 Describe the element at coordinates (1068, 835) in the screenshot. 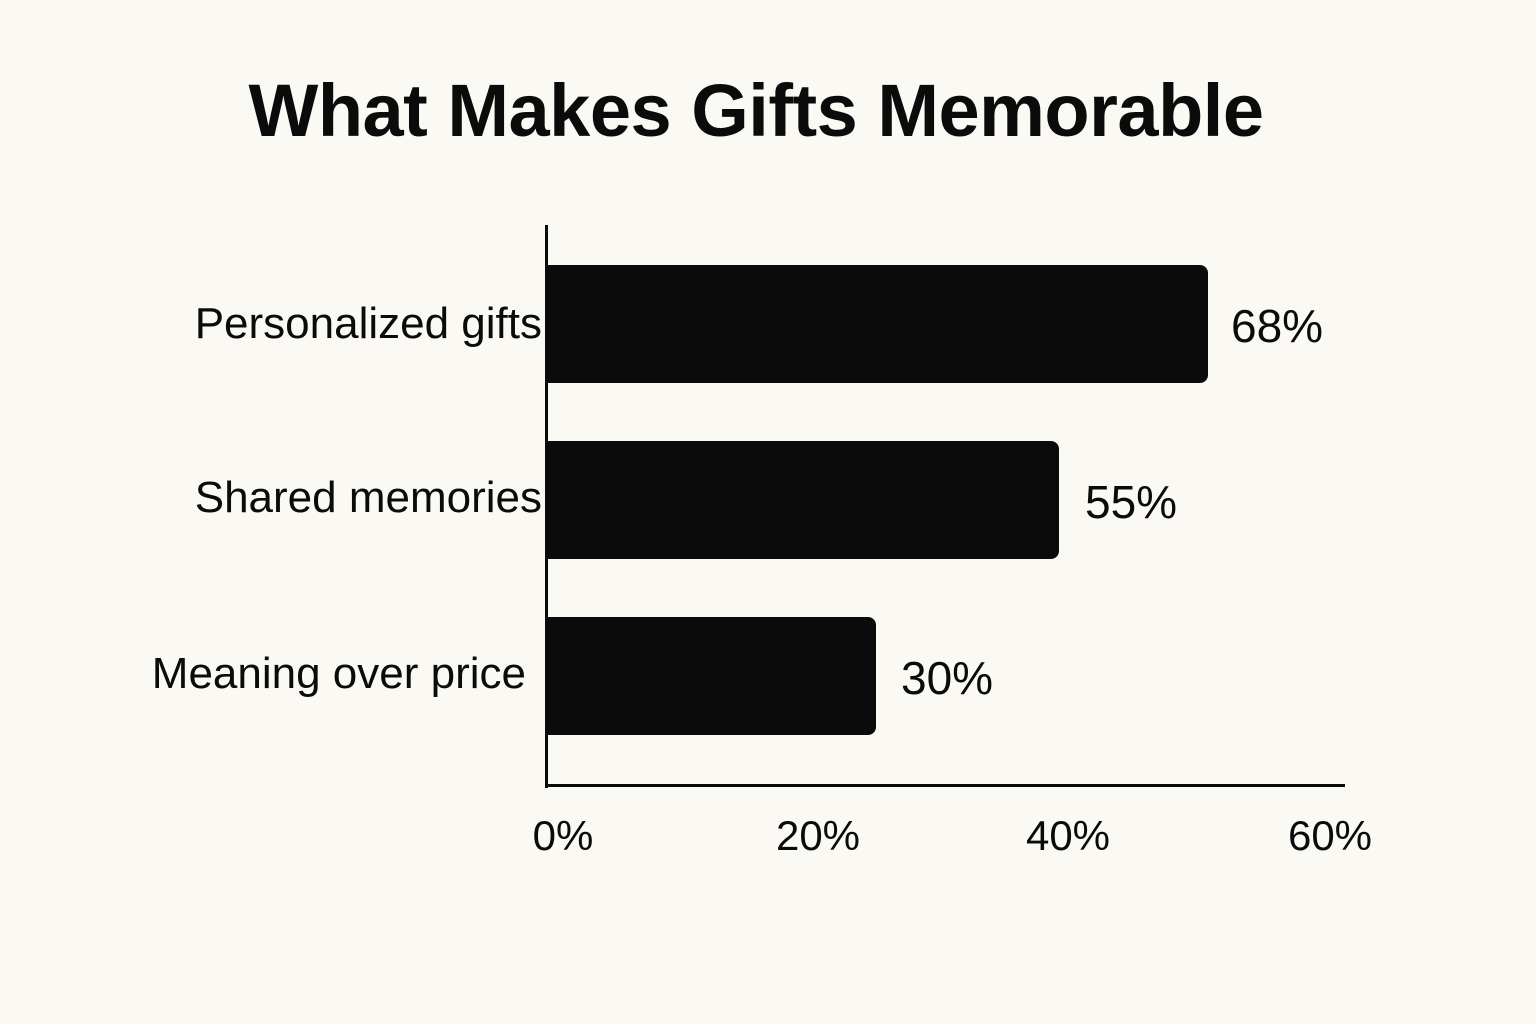

I see `x-tick-label: 40%` at that location.